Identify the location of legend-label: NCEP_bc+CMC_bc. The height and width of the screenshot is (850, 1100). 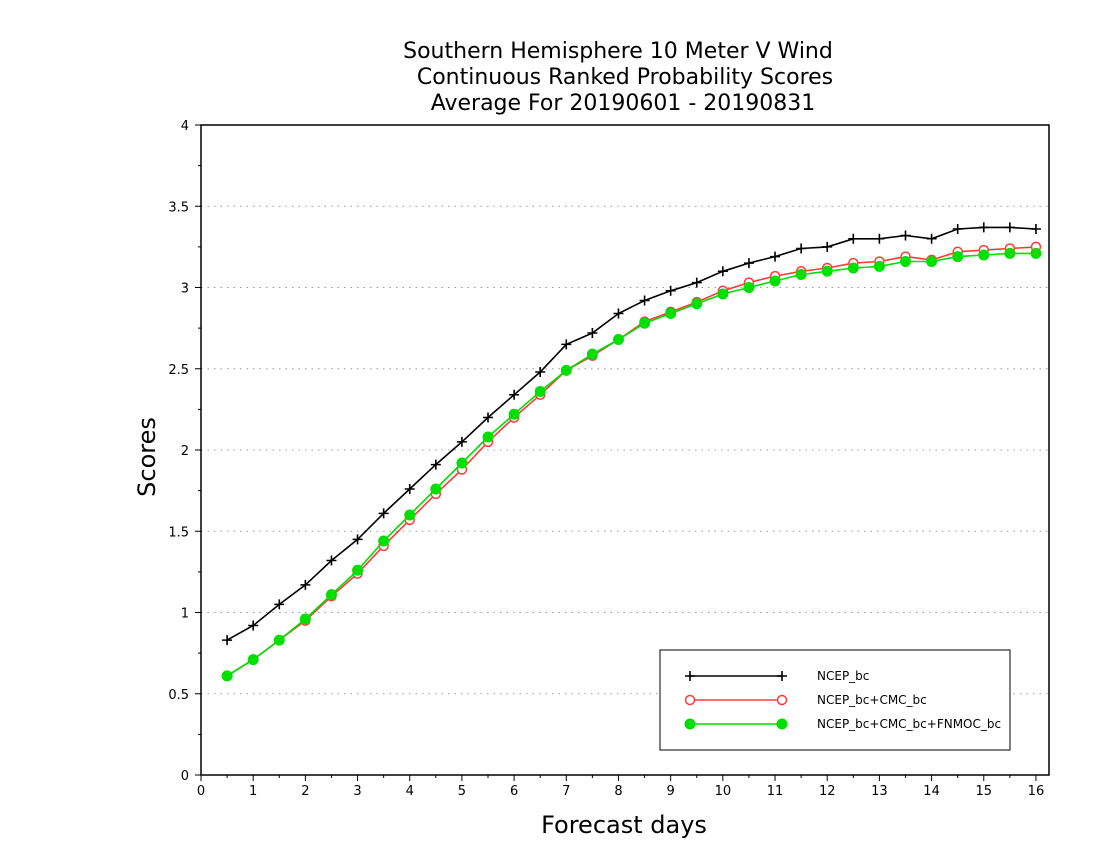
(872, 700).